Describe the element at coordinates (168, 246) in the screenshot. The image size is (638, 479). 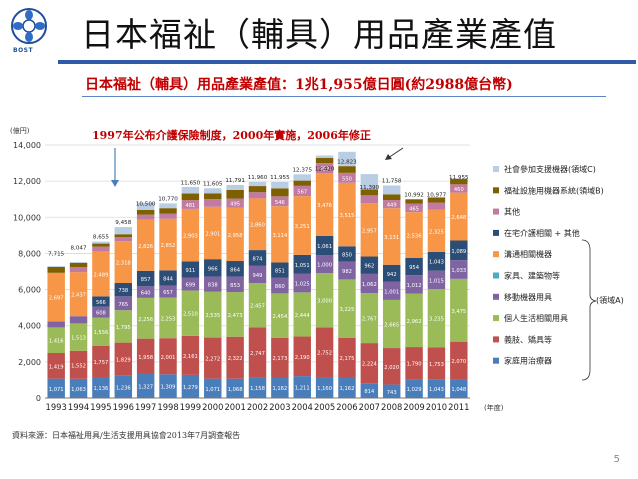
I see `segment-value-label: 2,852` at that location.